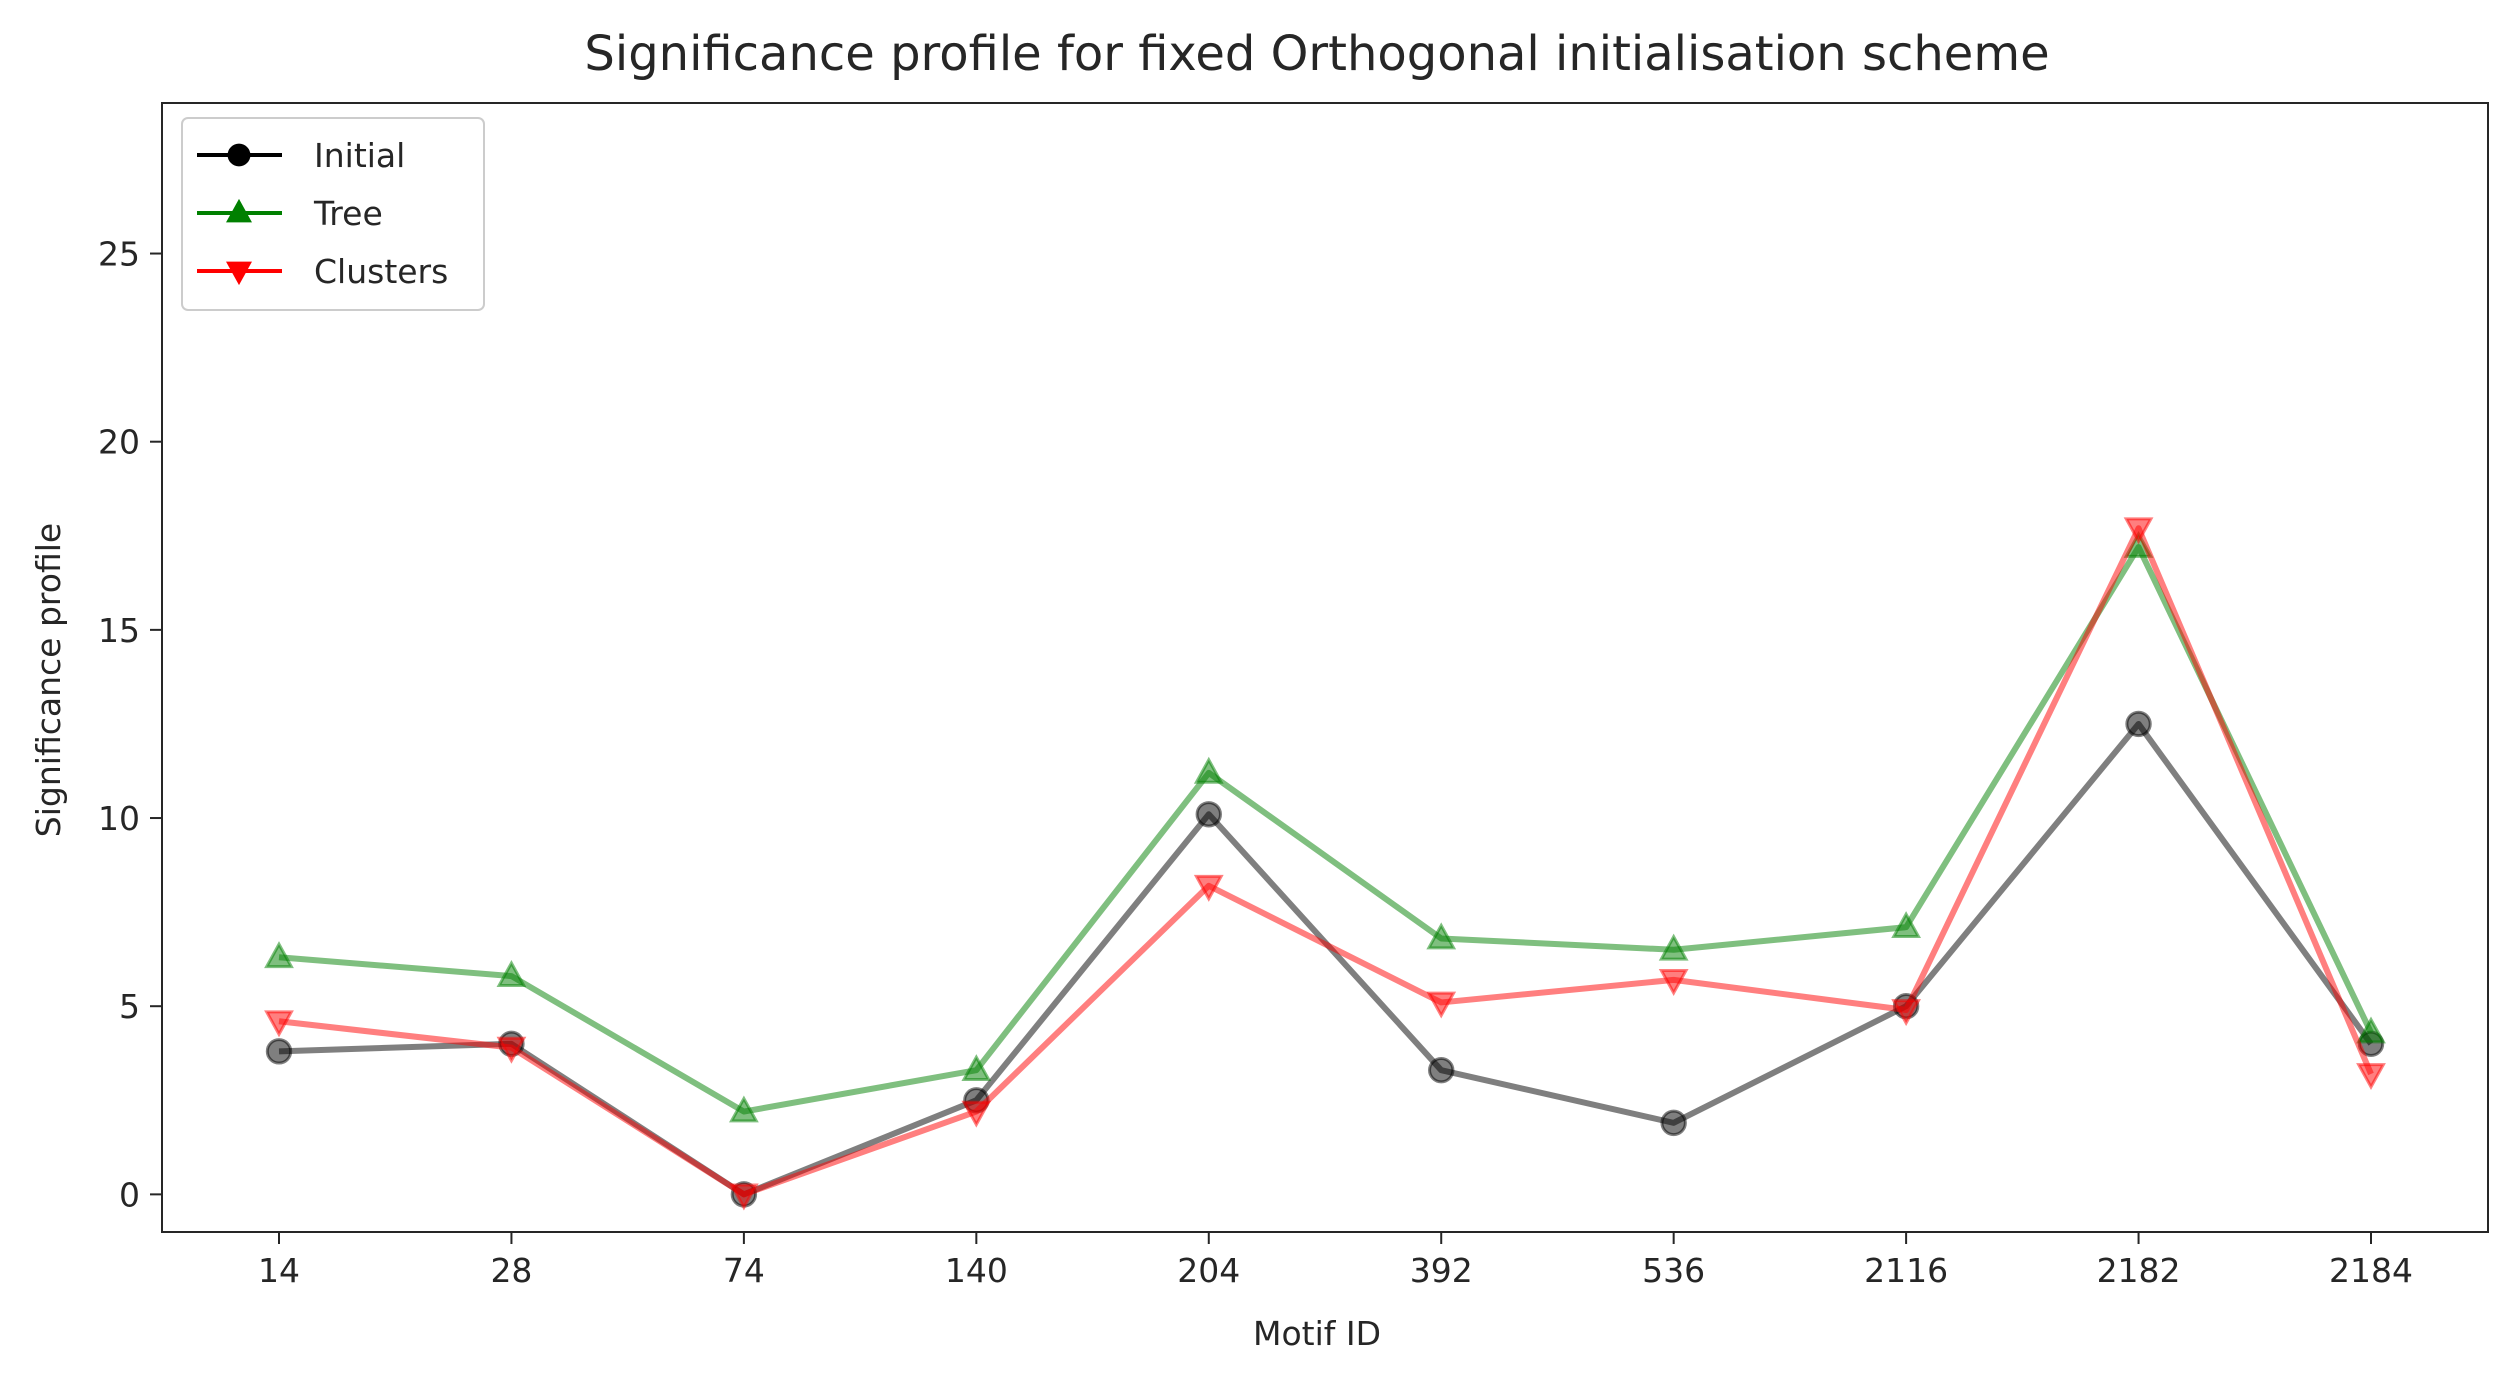 The image size is (2515, 1384). Describe the element at coordinates (976, 1270) in the screenshot. I see `x-tick-label: 140` at that location.